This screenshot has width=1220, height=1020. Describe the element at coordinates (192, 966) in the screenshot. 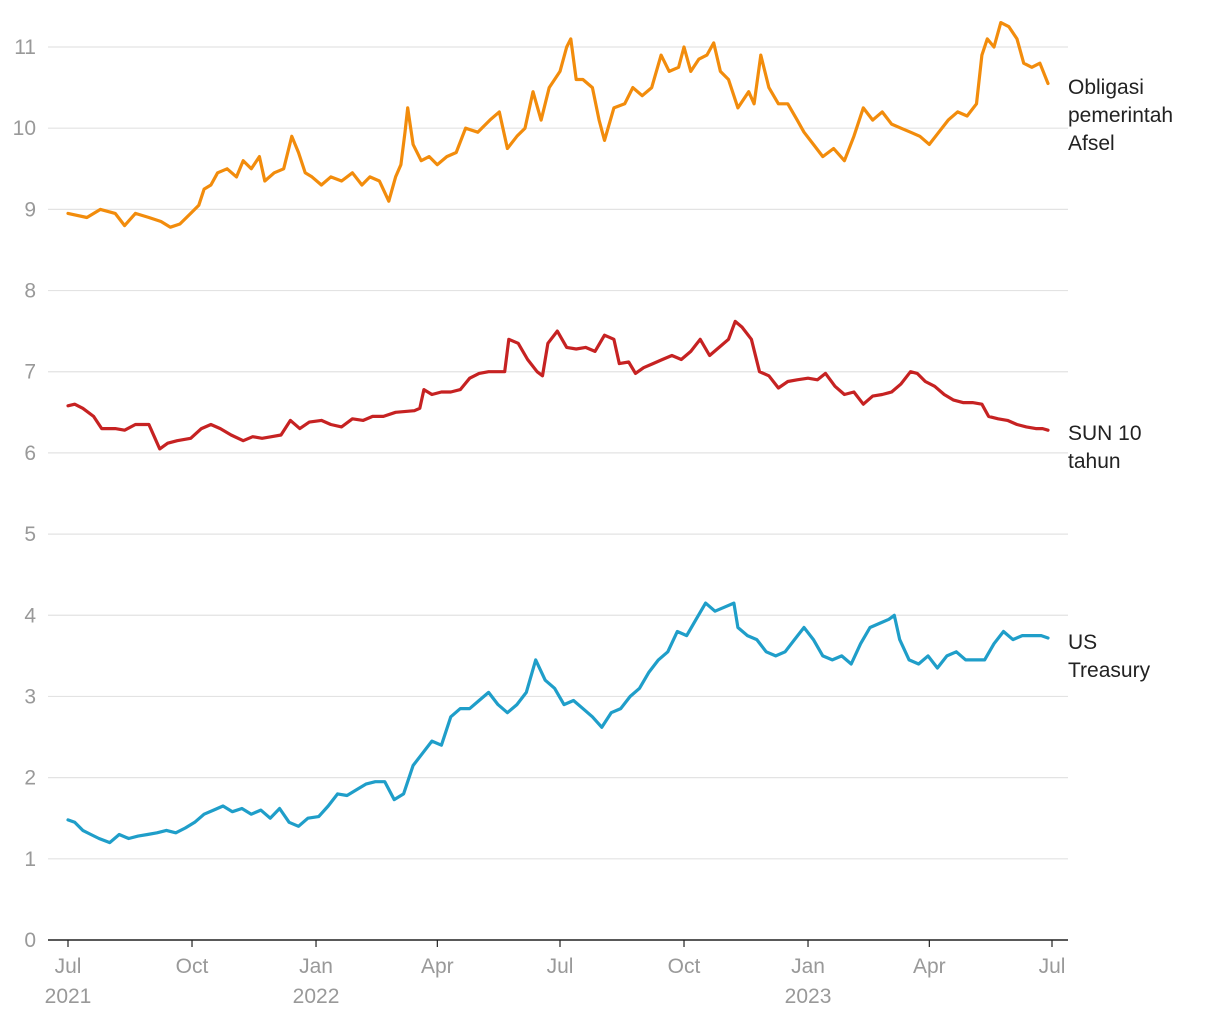

I see `x-tick-label-1: Oct` at that location.